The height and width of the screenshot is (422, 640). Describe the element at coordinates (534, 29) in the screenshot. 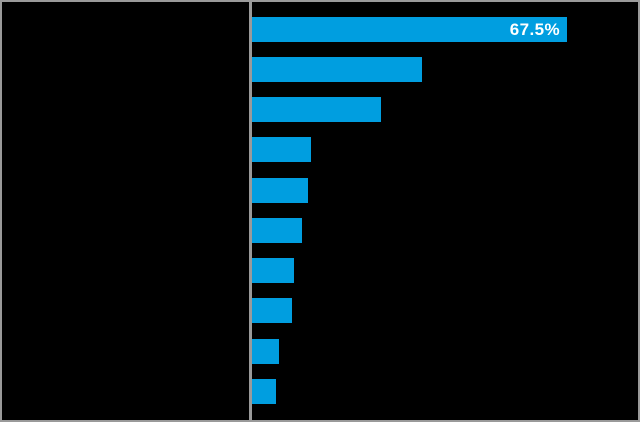

I see `bar-value-label: 67.5%` at that location.